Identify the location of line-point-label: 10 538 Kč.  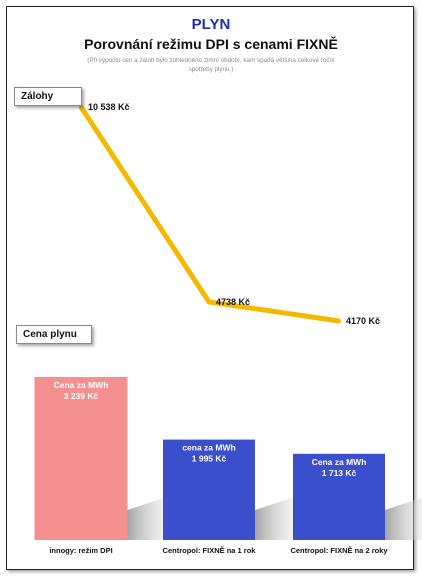
(109, 107).